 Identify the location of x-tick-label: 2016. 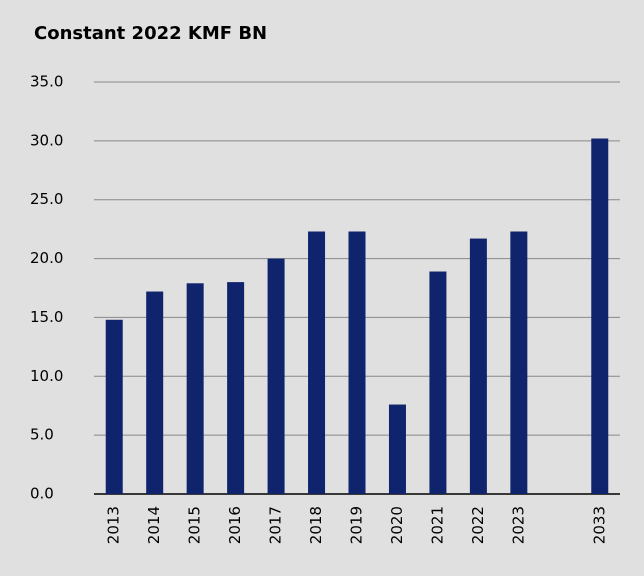
(235, 525).